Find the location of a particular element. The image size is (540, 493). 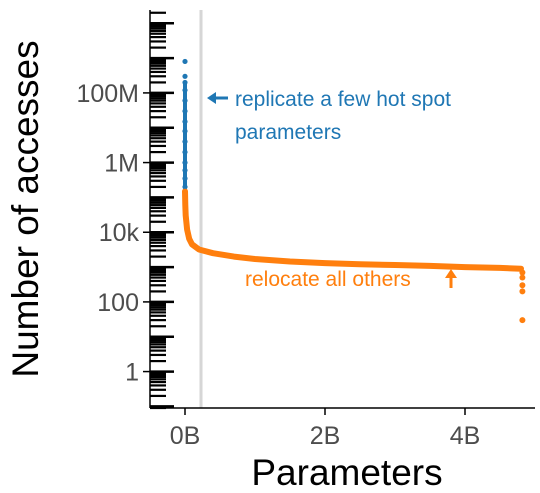

y-tick-label: 100M is located at coordinates (107, 94).